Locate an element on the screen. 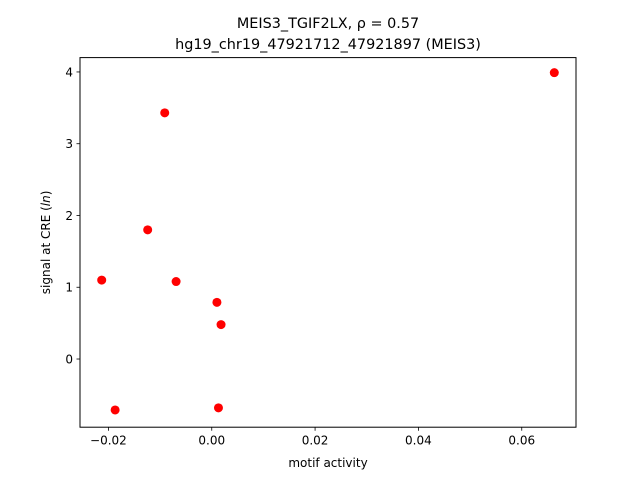 Image resolution: width=640 pixels, height=485 pixels. x-axis-label: motif activity is located at coordinates (327, 463).